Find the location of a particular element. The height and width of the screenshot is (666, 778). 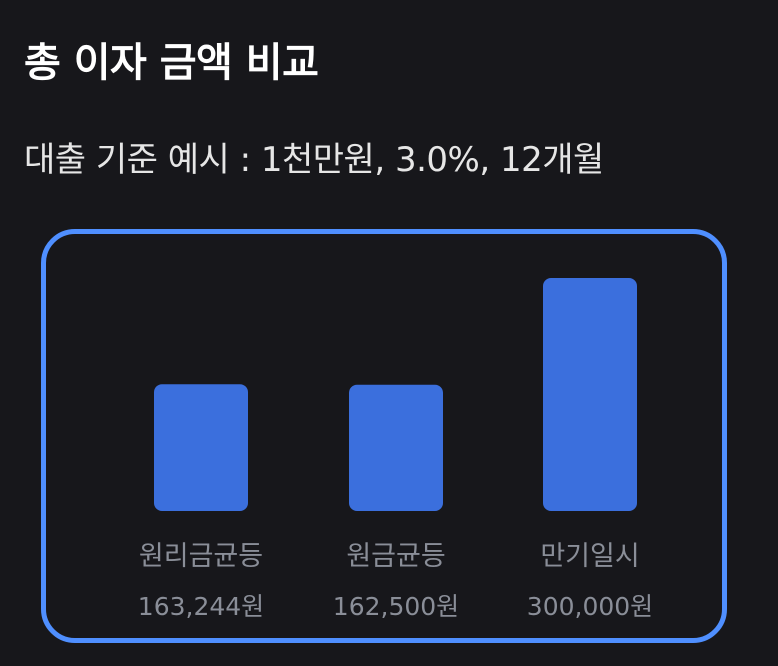

category-label: 원금균등 is located at coordinates (395, 556).